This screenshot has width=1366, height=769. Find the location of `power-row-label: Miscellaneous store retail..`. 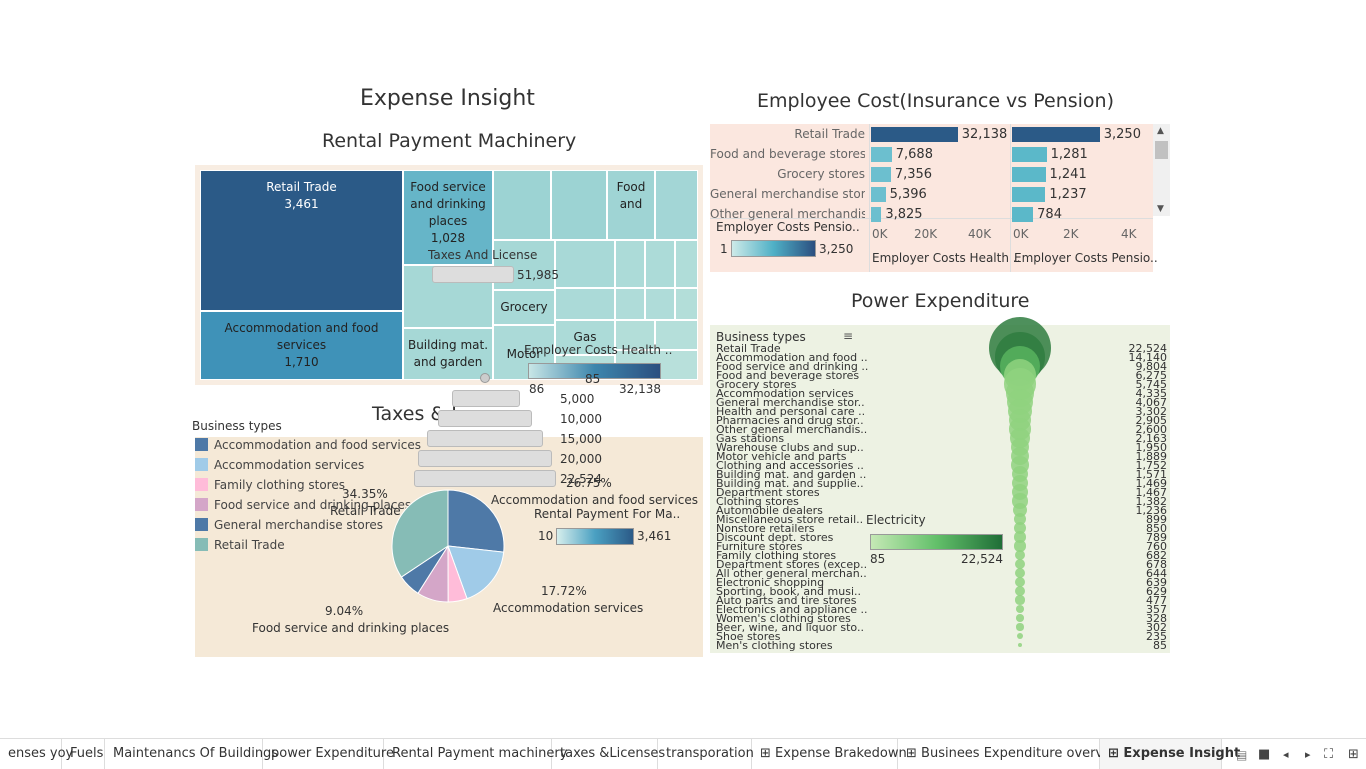

power-row-label: Miscellaneous store retail.. is located at coordinates (790, 519).